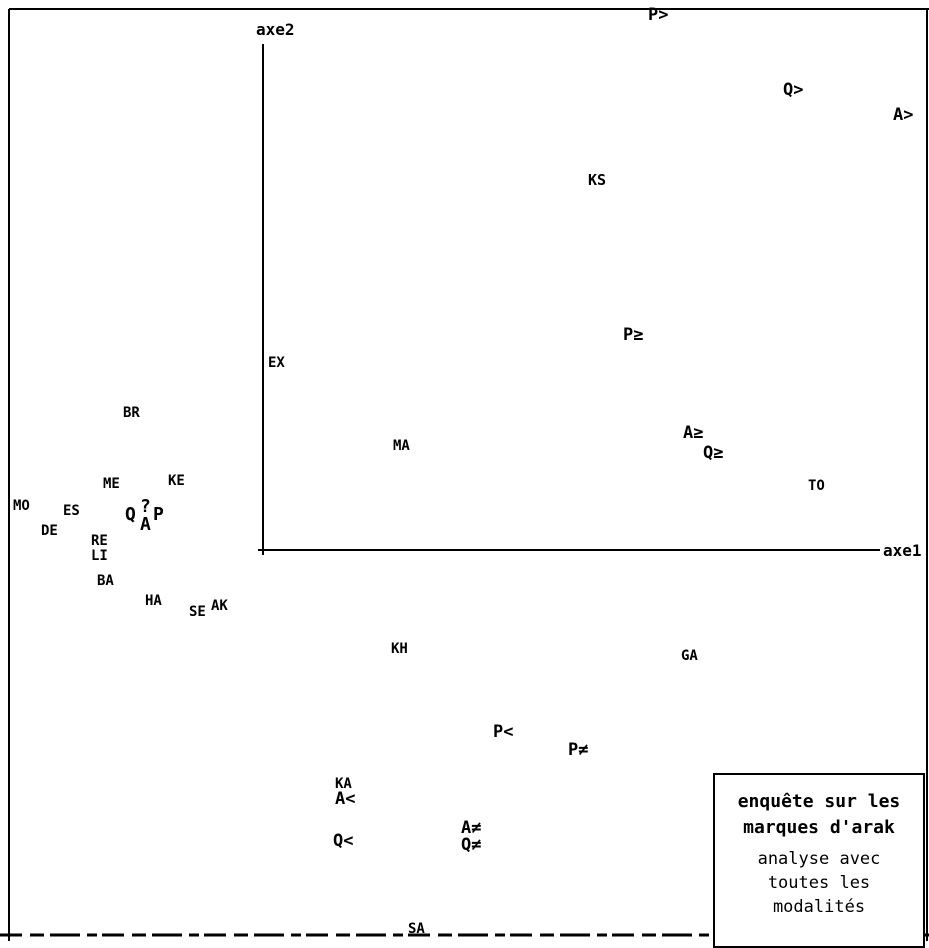 The width and height of the screenshot is (929, 948). What do you see at coordinates (131, 413) in the screenshot?
I see `point-label-10: BR` at bounding box center [131, 413].